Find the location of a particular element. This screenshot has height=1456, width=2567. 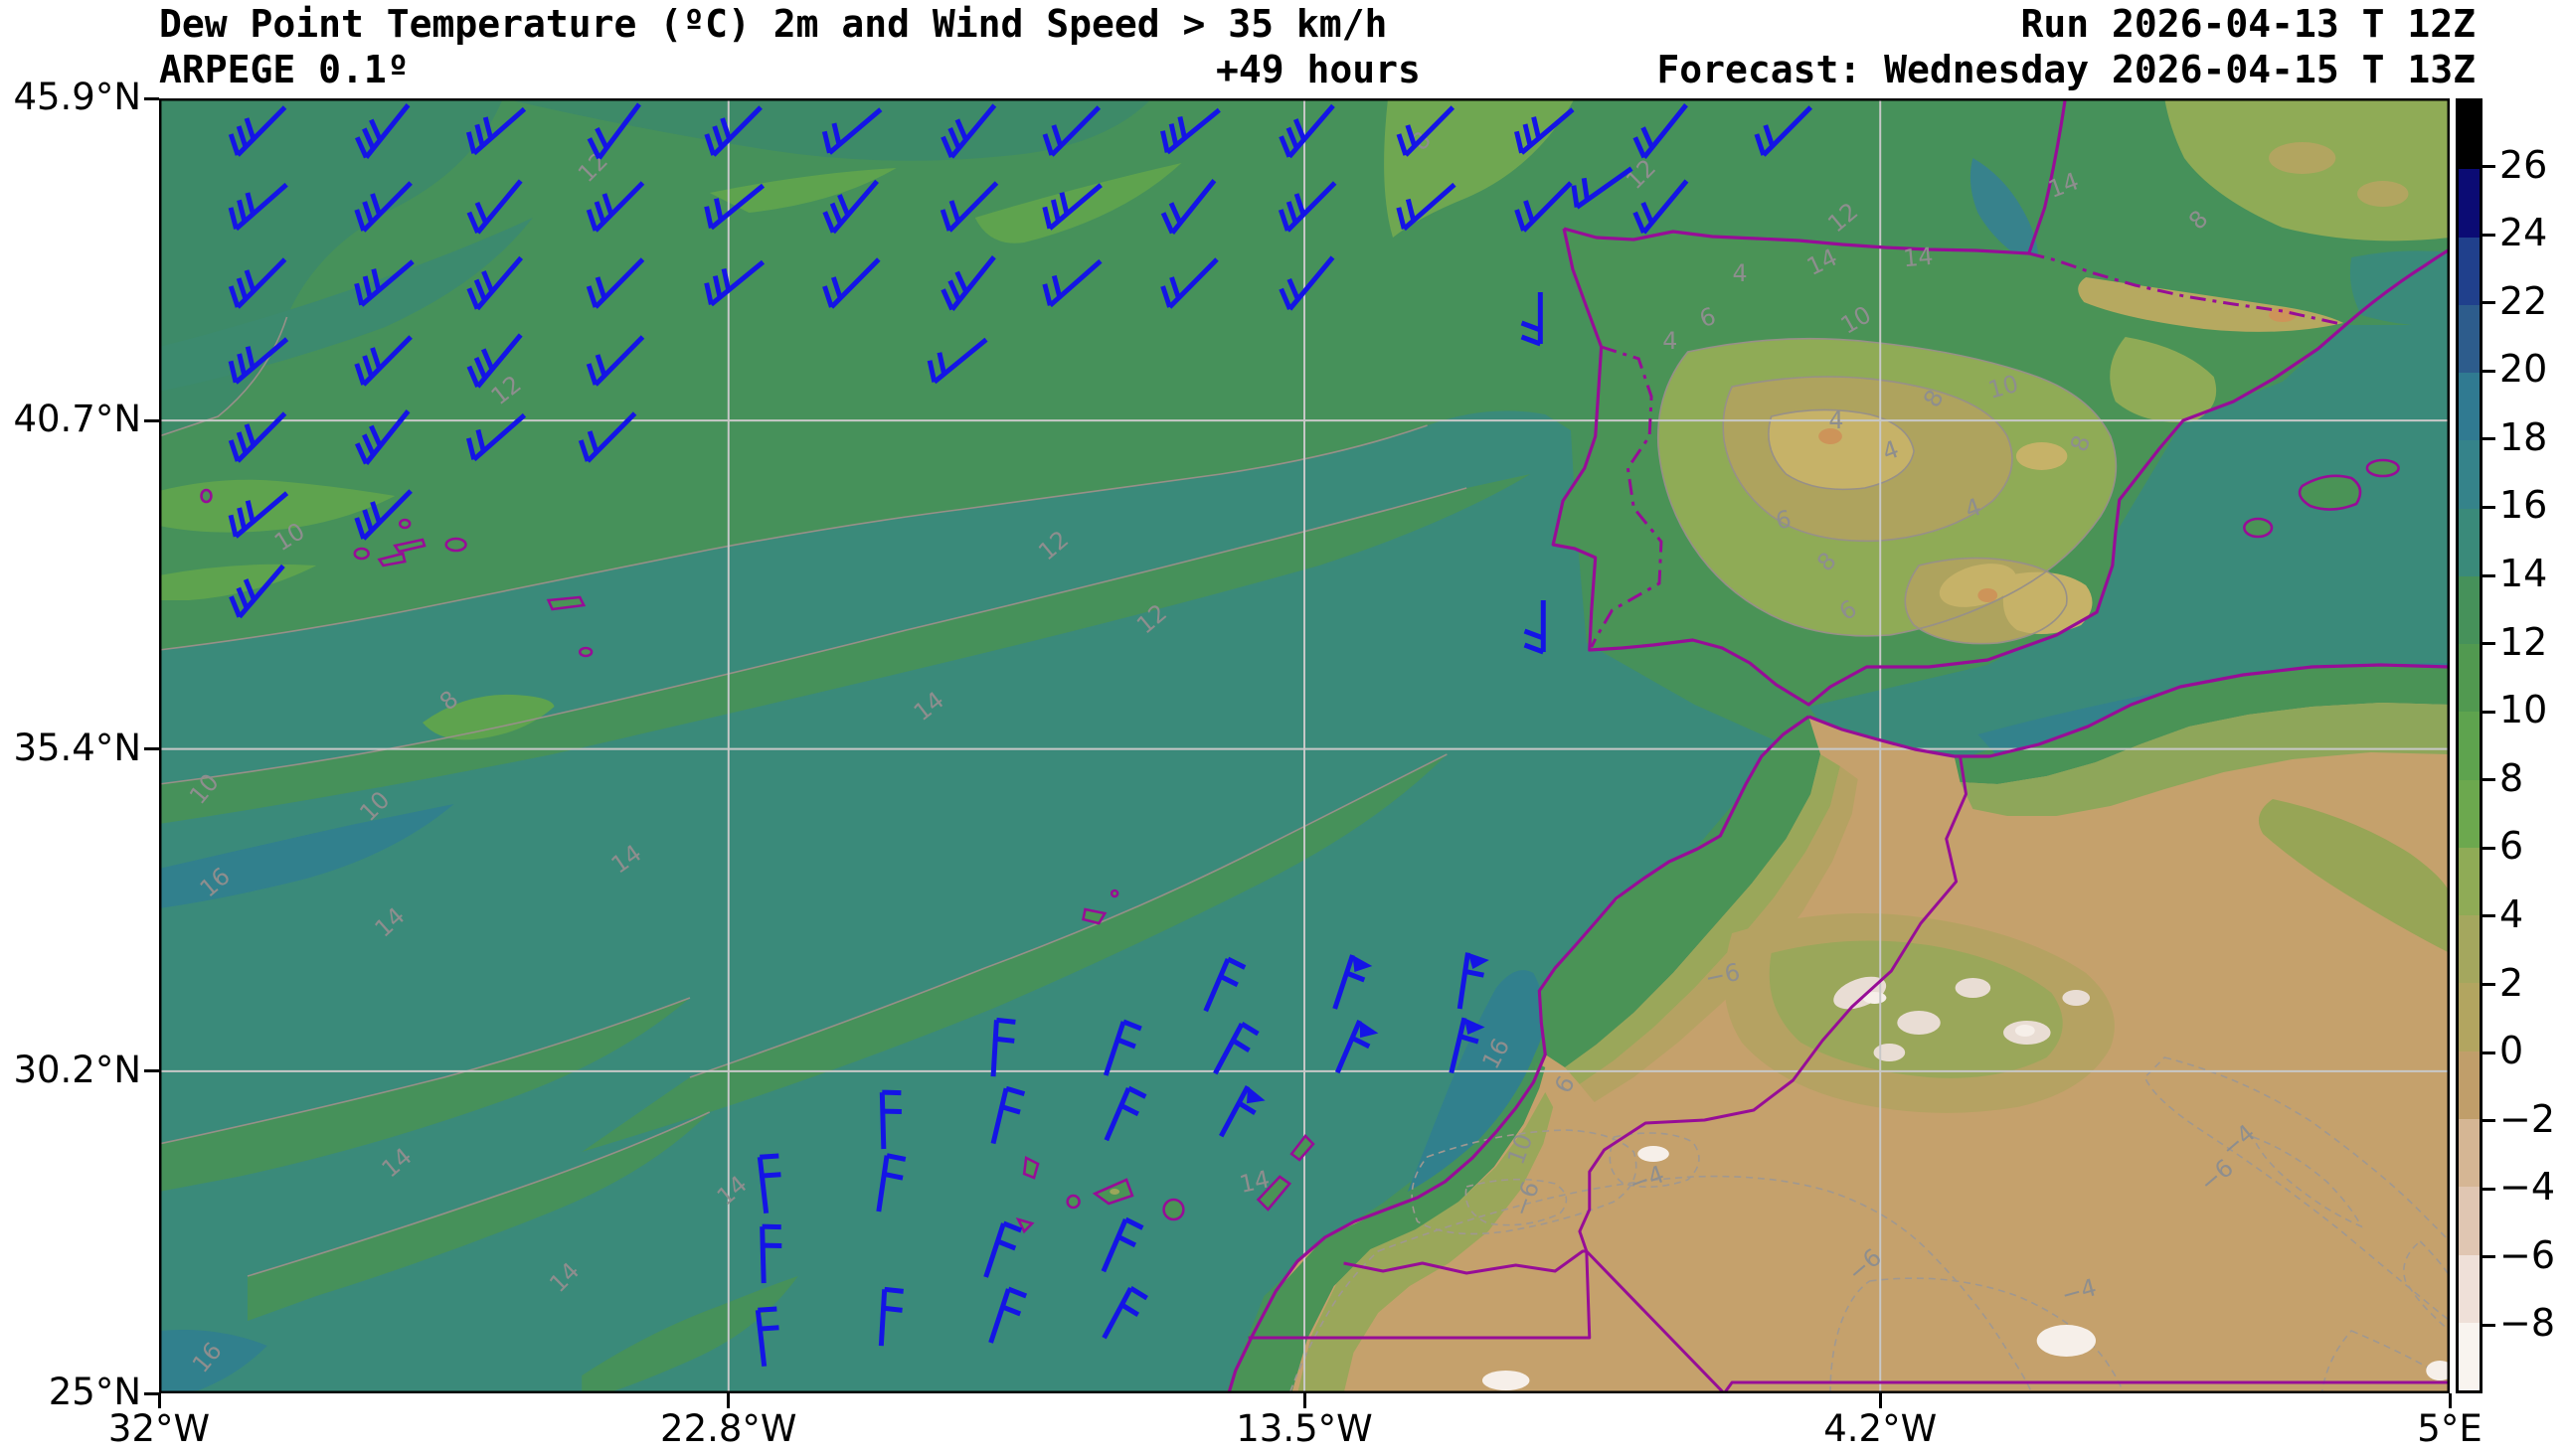

colorbar-tick-label: 26 is located at coordinates (2523, 164).